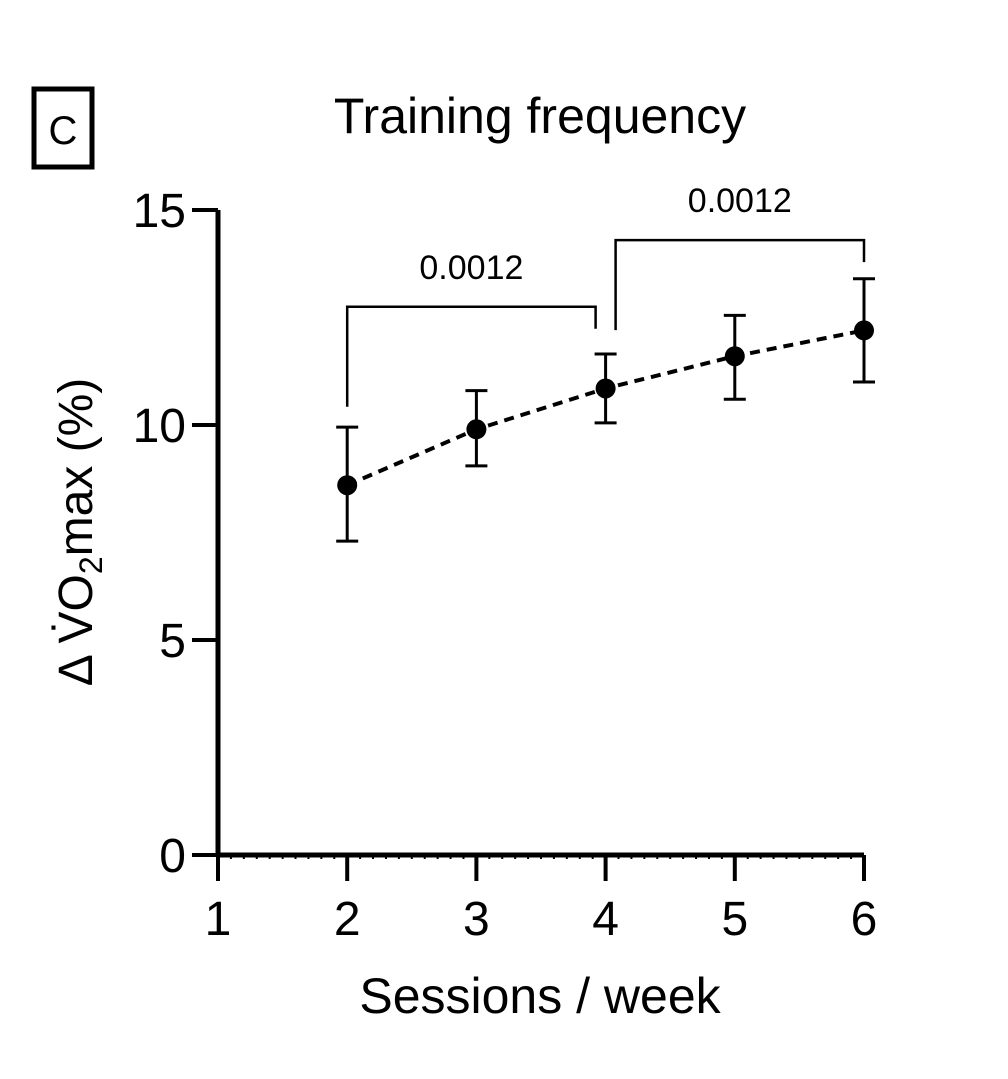 The height and width of the screenshot is (1079, 1008). I want to click on y-axis-label-suffix: max (%), so click(76, 467).